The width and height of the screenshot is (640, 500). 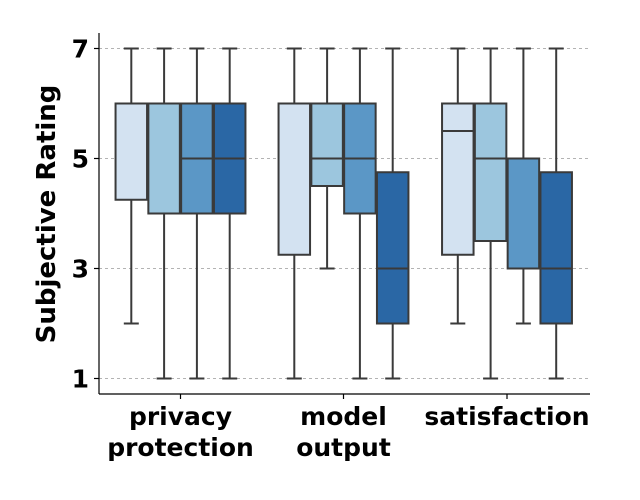 What do you see at coordinates (343, 447) in the screenshot?
I see `x-category-label-line: output` at bounding box center [343, 447].